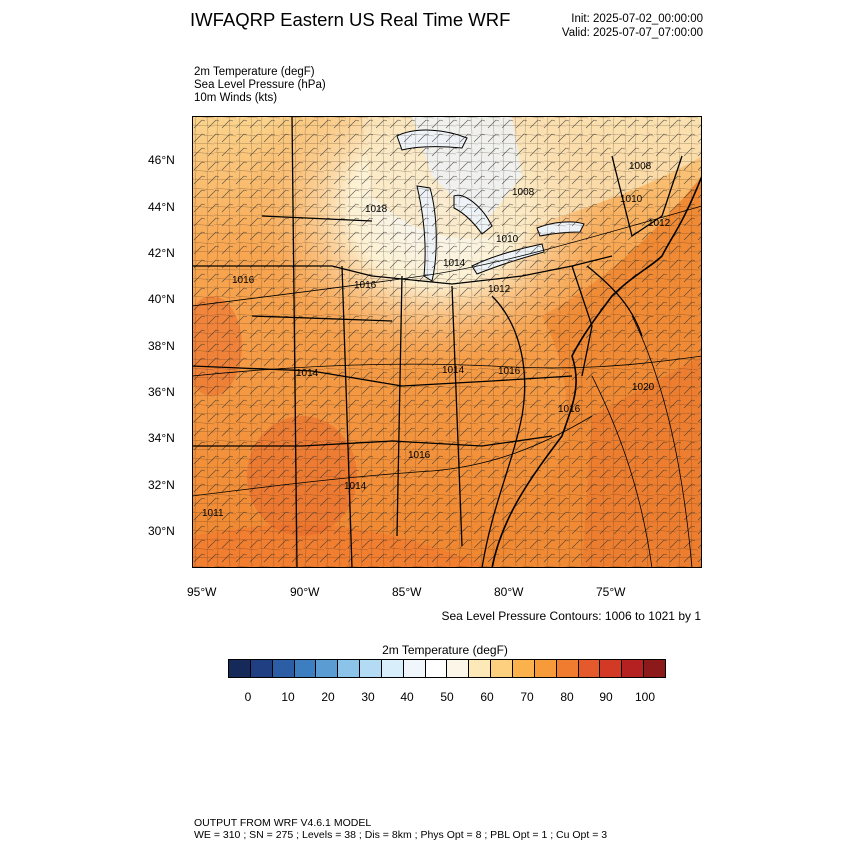  What do you see at coordinates (161, 392) in the screenshot?
I see `lat-label: 36°N` at bounding box center [161, 392].